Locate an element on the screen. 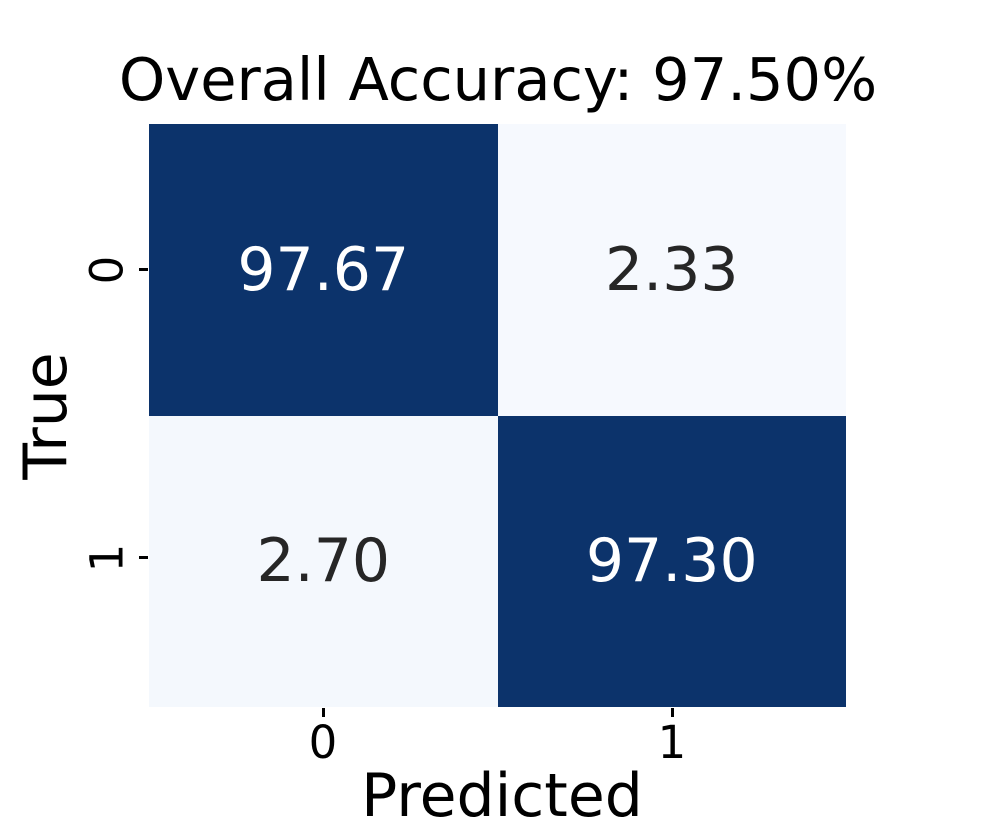  cell-value: 97.30 is located at coordinates (671, 561).